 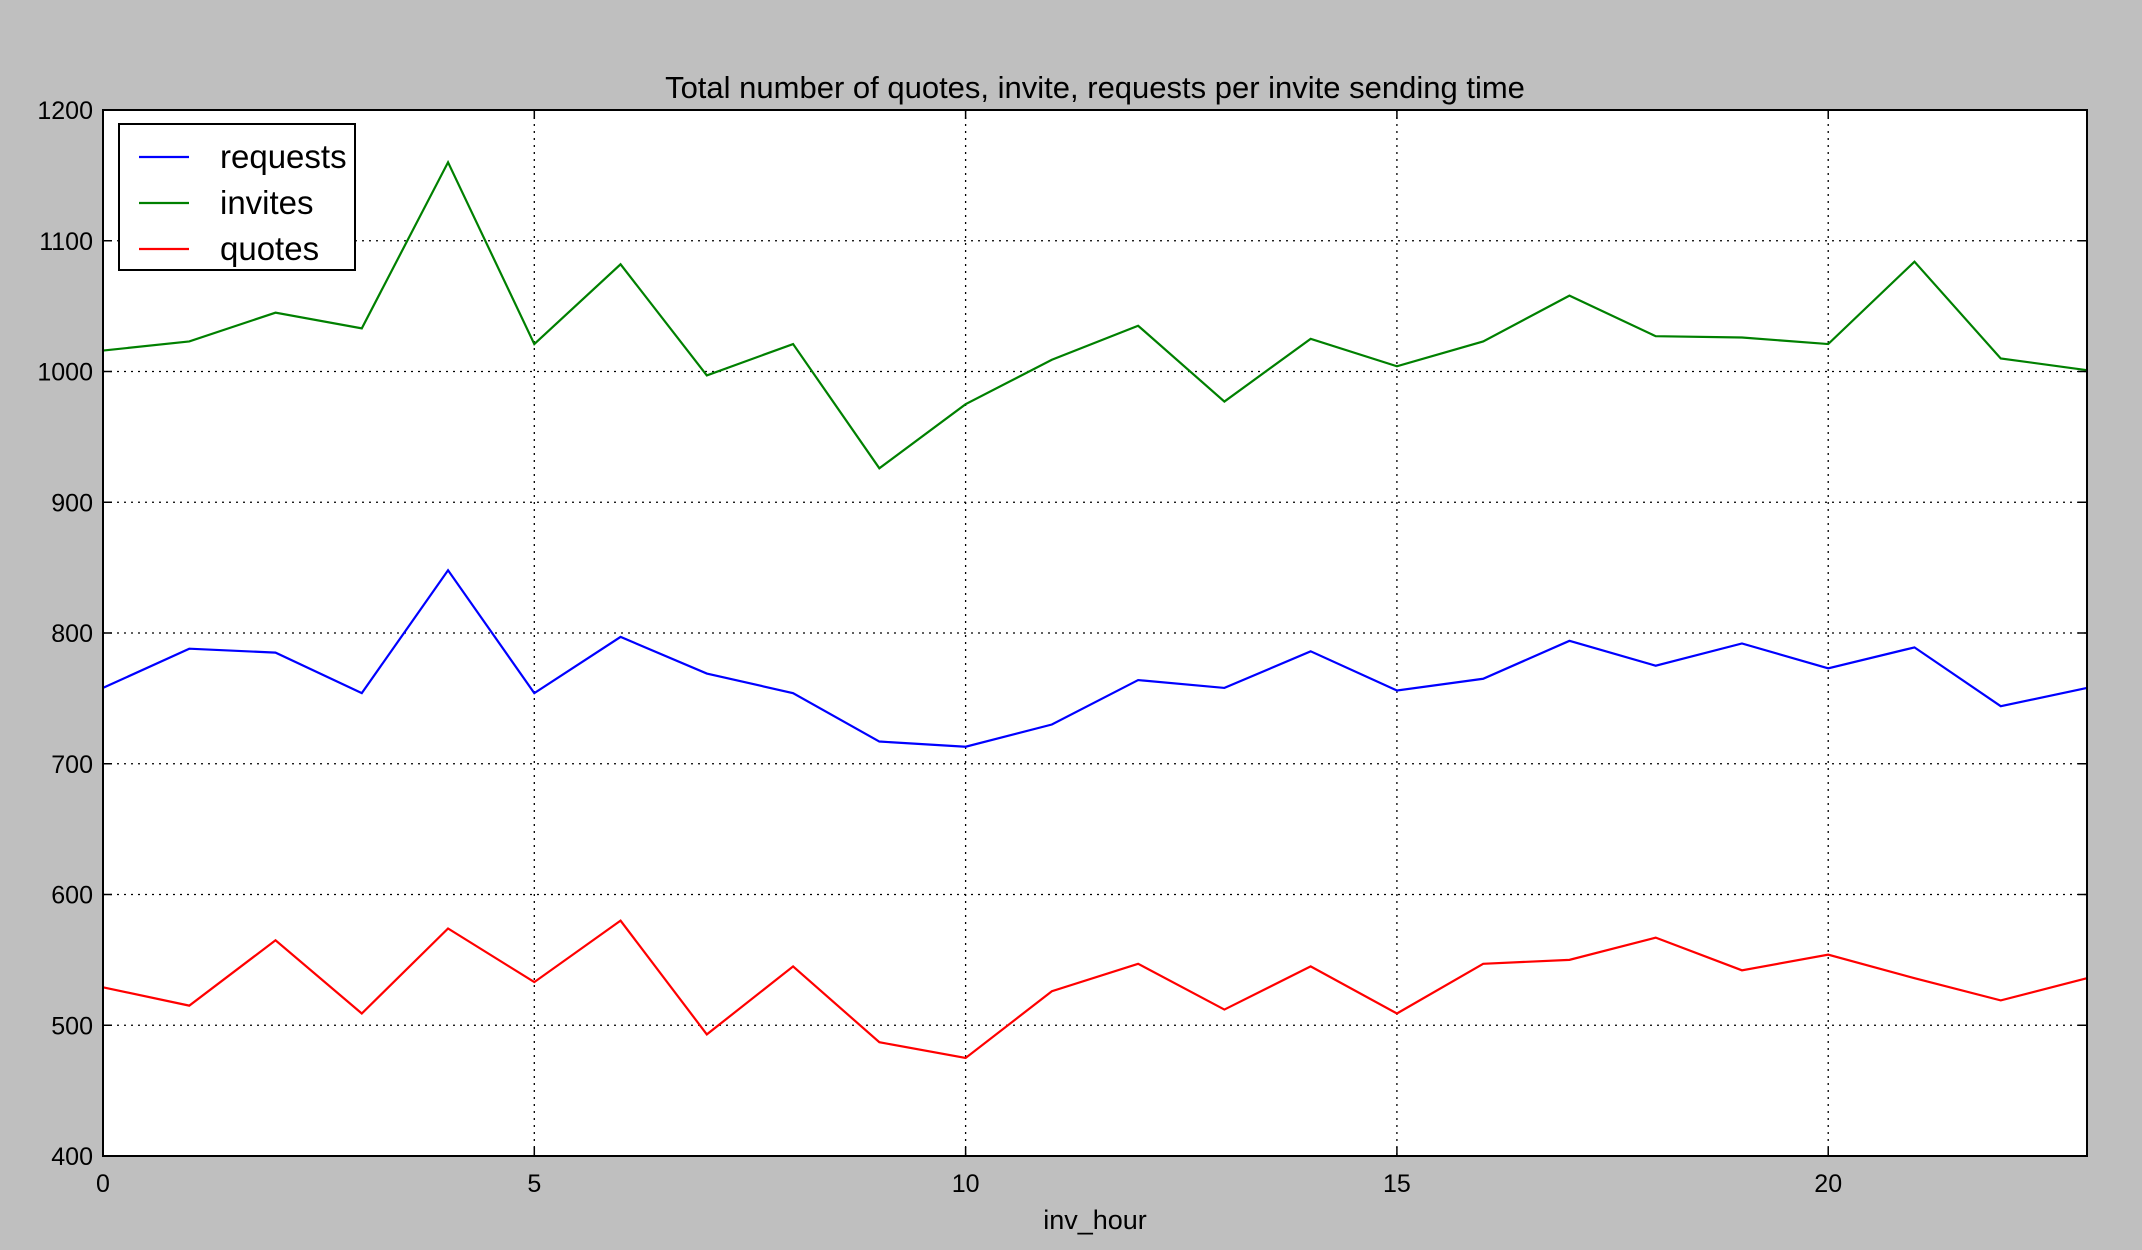 What do you see at coordinates (1095, 658) in the screenshot?
I see `series-line-requests` at bounding box center [1095, 658].